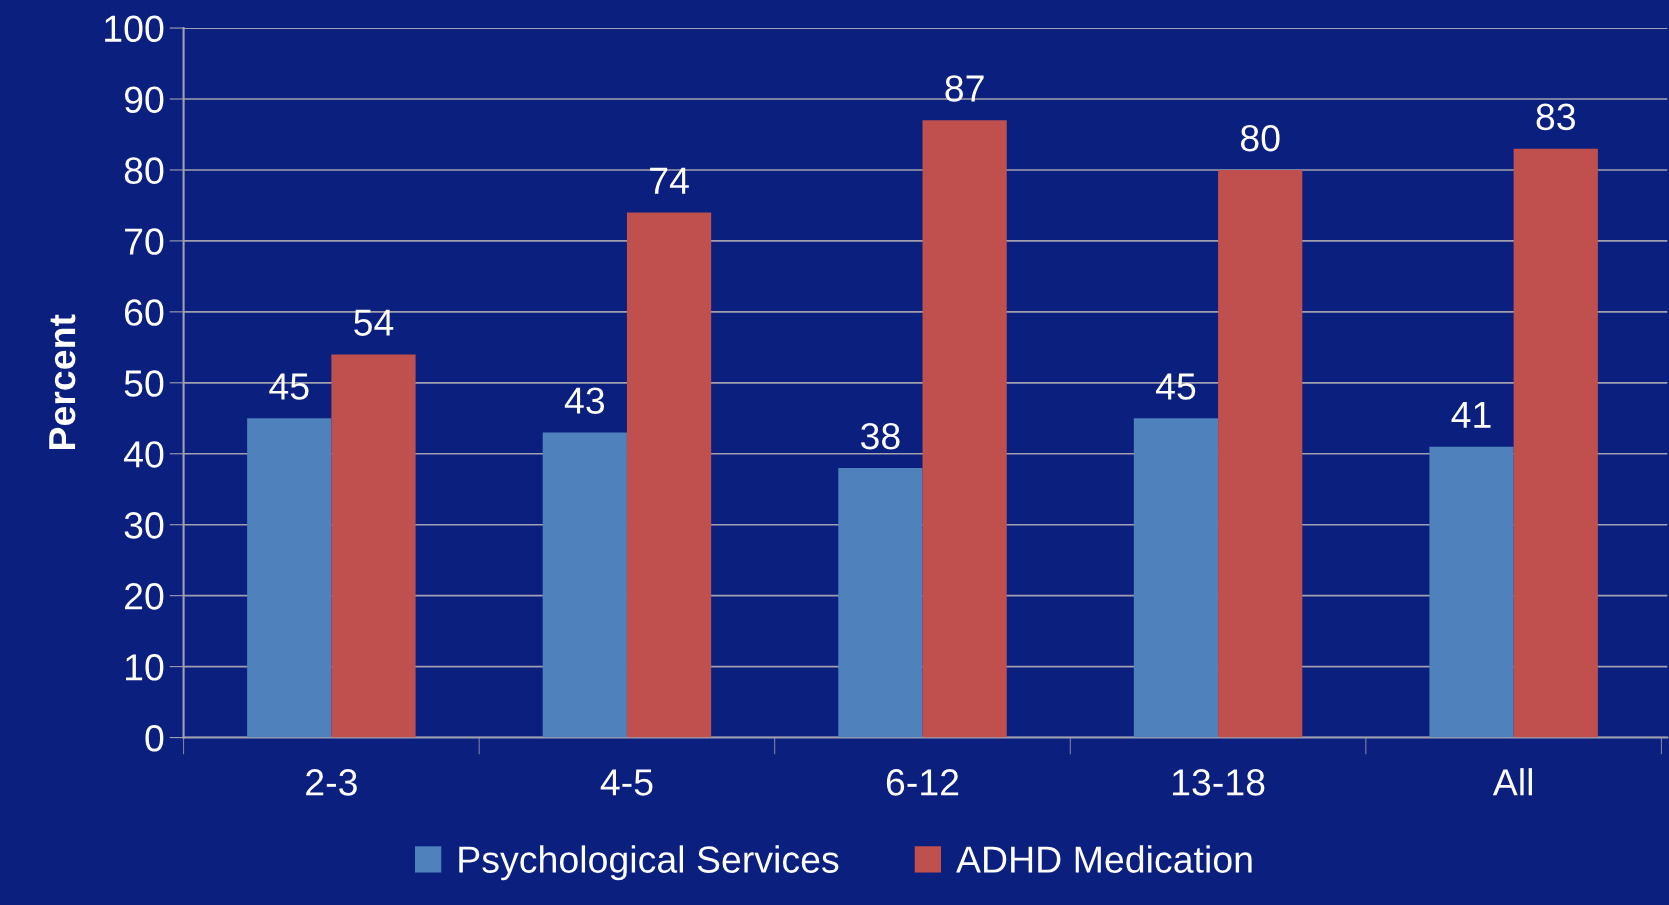 Image resolution: width=1669 pixels, height=905 pixels. Describe the element at coordinates (144, 596) in the screenshot. I see `y-tick-label: 20` at that location.